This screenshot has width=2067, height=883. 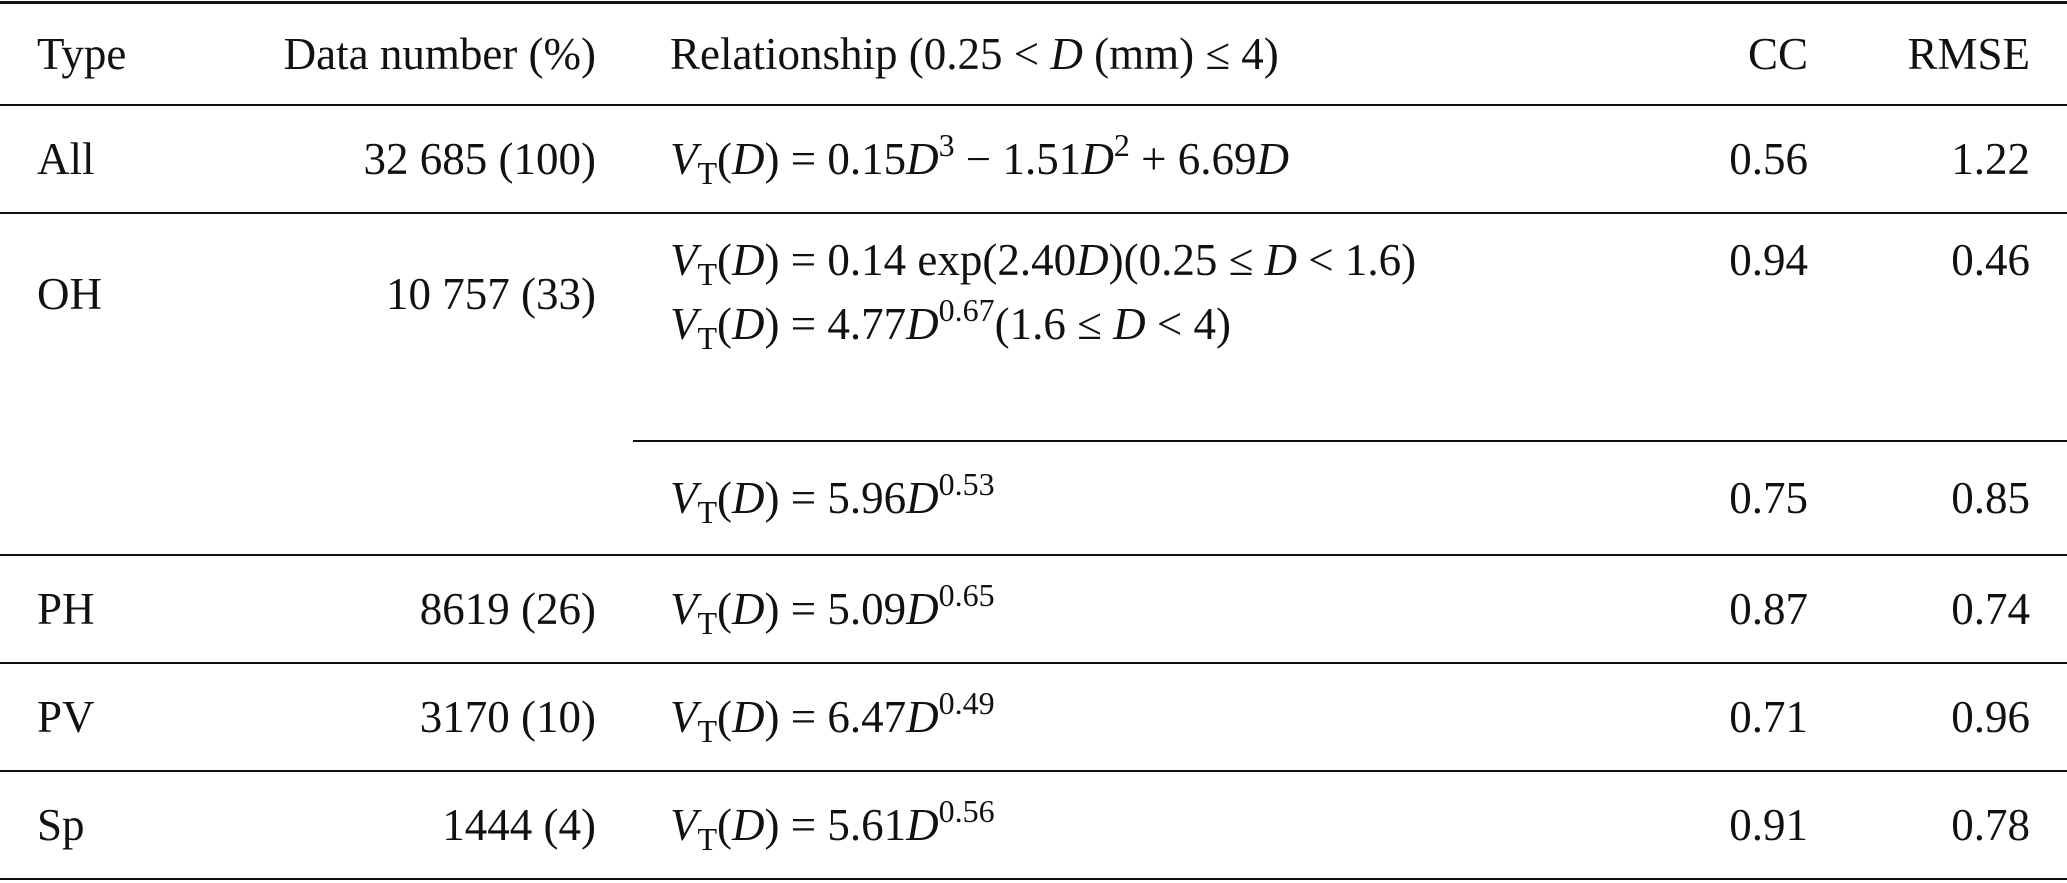 I want to click on relationship-cell: VT(D) = 5.09D0.65, so click(x=1096, y=608).